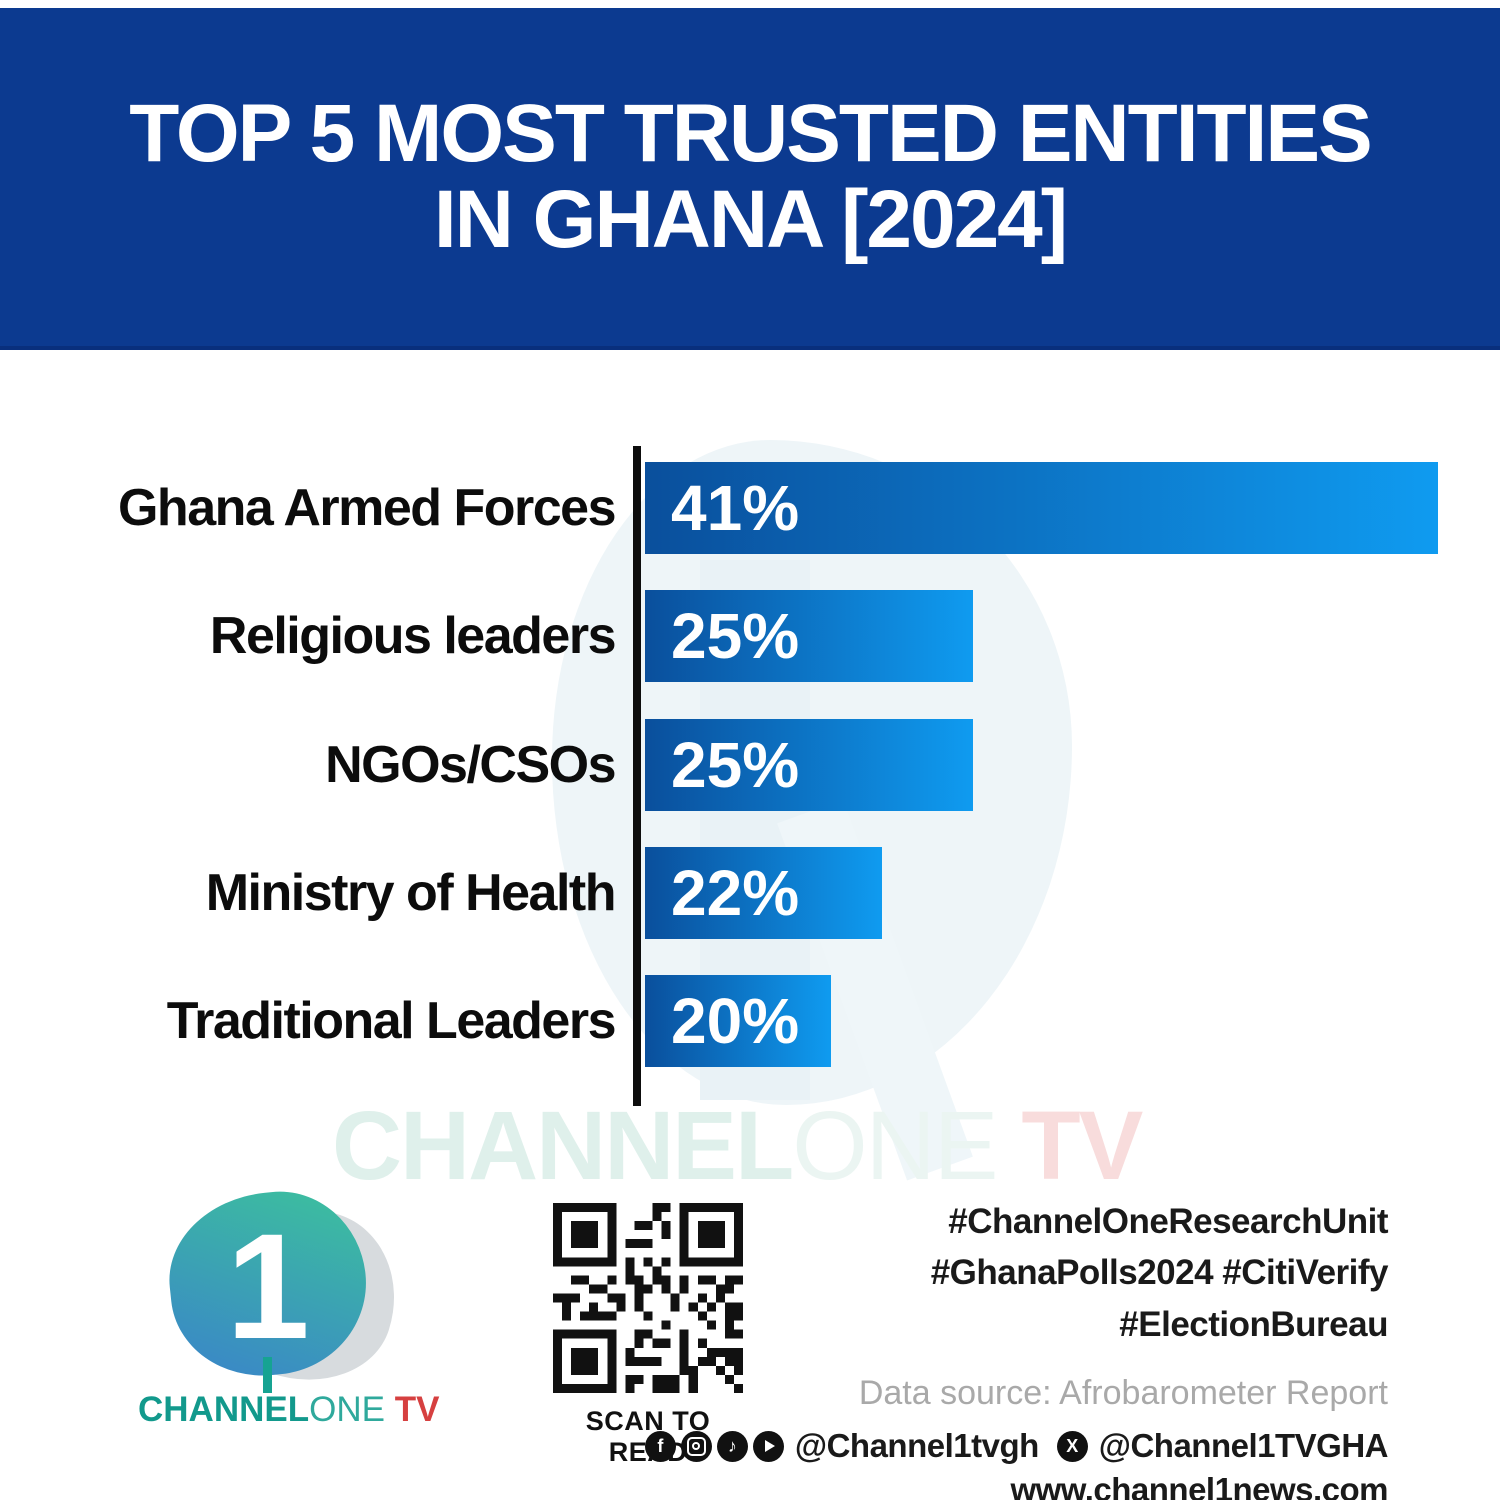  What do you see at coordinates (1199, 1485) in the screenshot?
I see `website-url: www.channel1news.com` at bounding box center [1199, 1485].